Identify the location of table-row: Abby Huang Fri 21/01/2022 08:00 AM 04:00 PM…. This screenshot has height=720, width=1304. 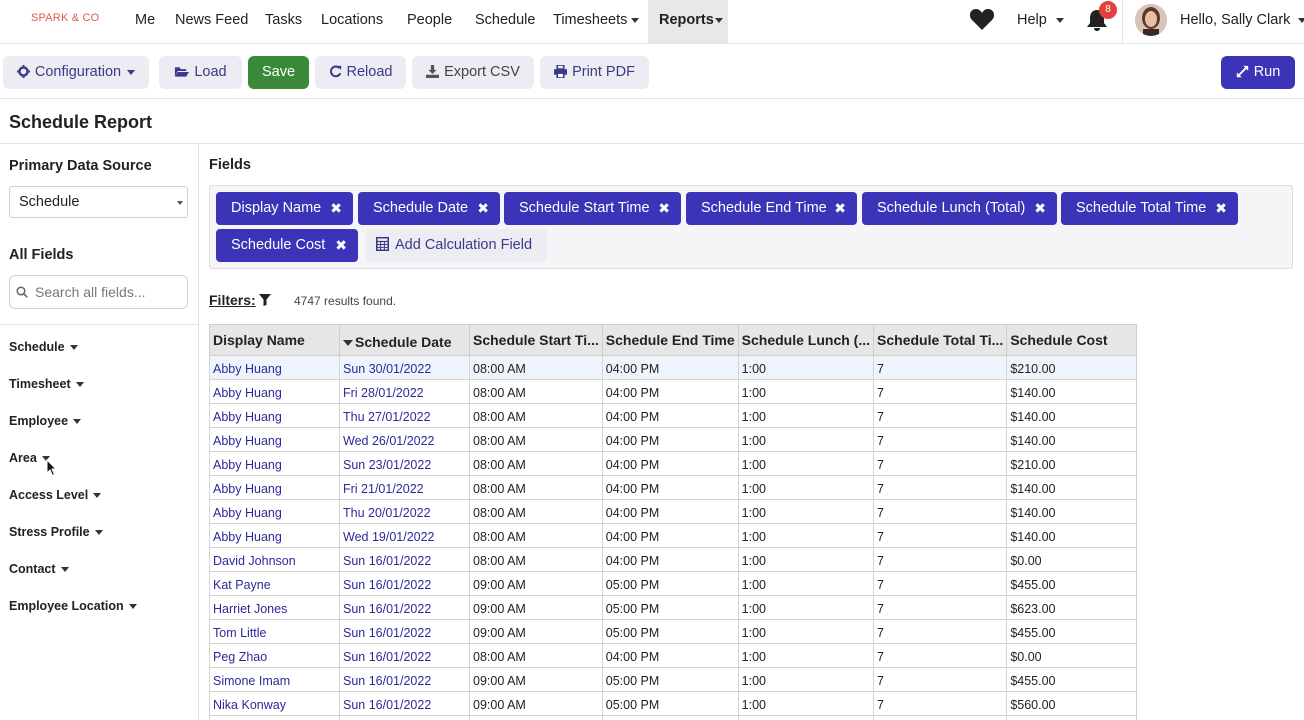
(673, 487).